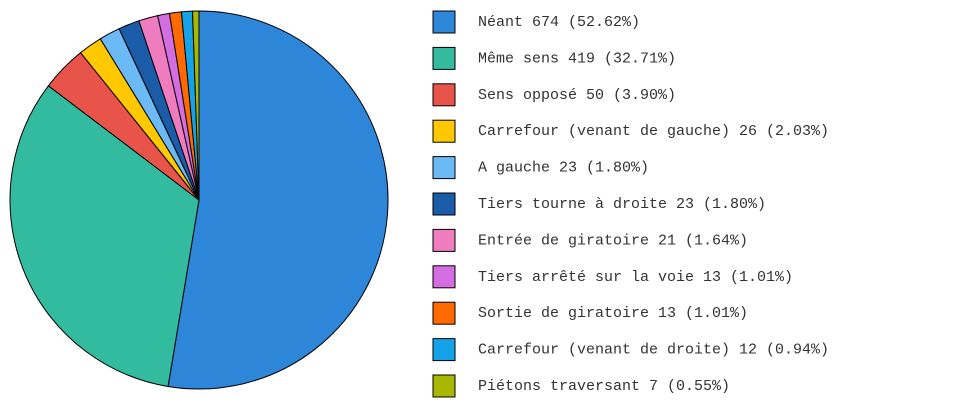 The height and width of the screenshot is (410, 978). I want to click on legend-label: Carrefour (venant de gauche) 26 (2.03%), so click(653, 131).